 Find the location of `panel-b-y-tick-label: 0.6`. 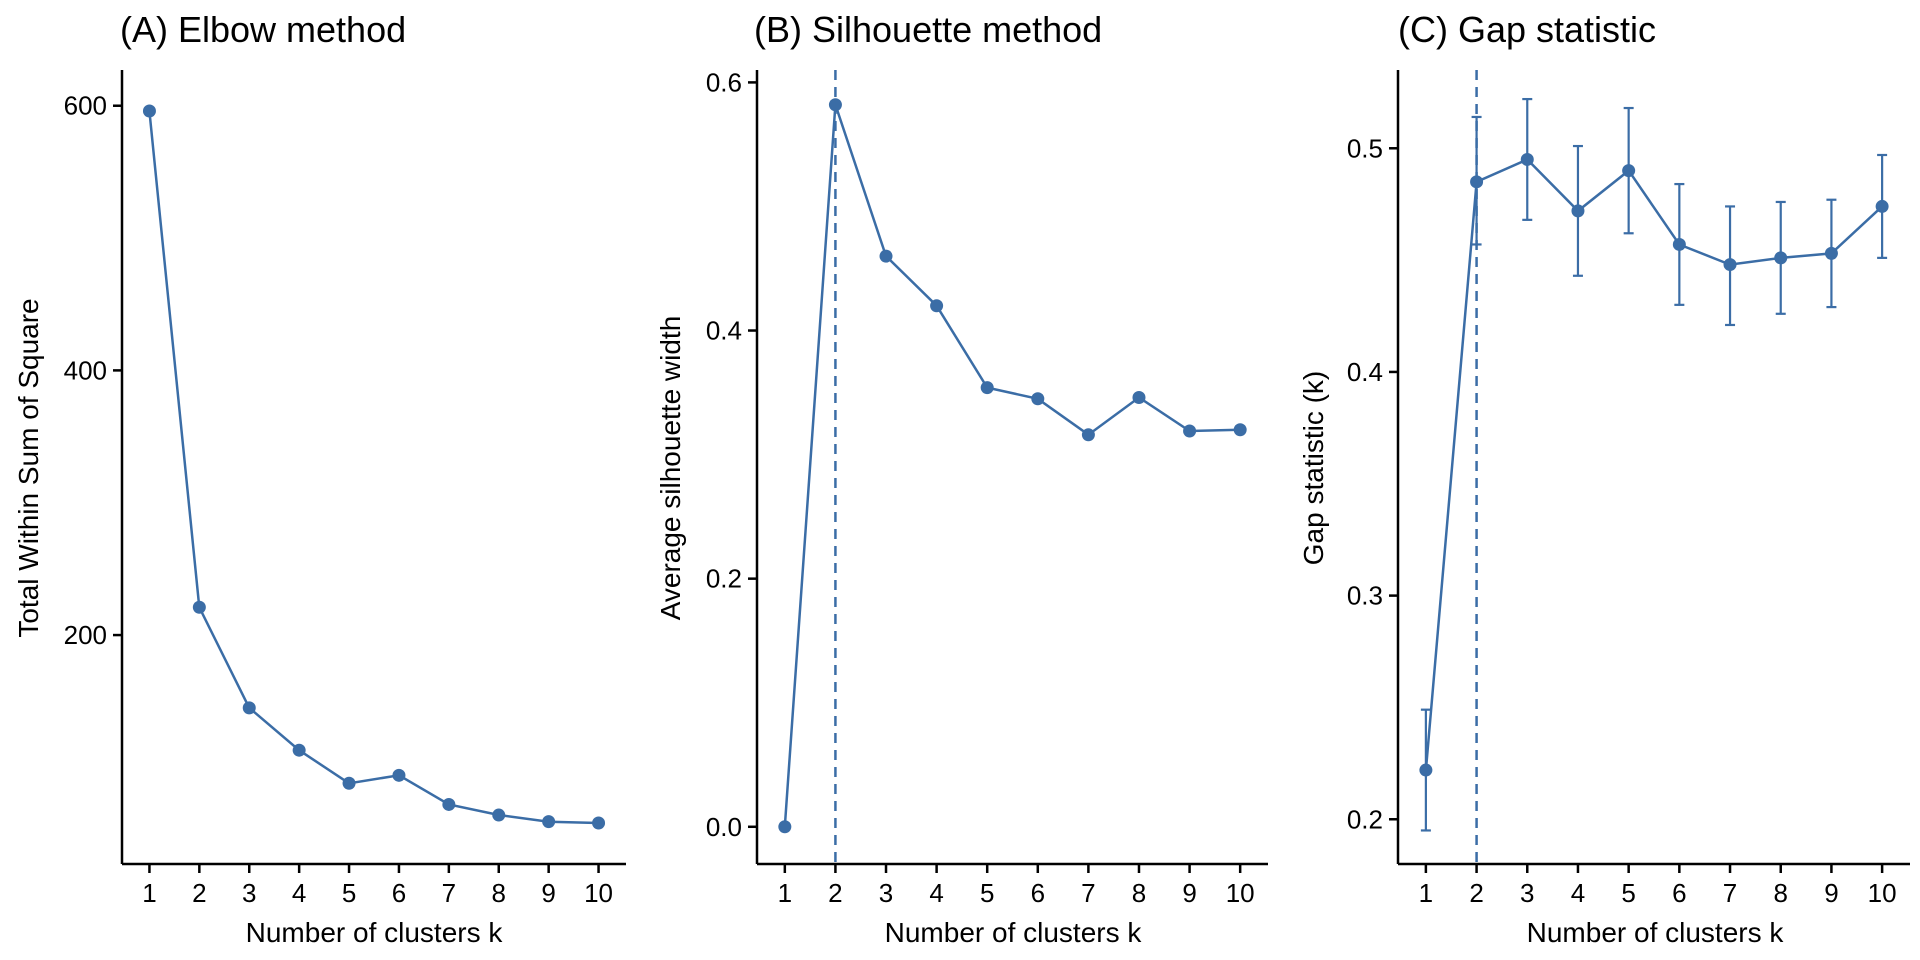

panel-b-y-tick-label: 0.6 is located at coordinates (724, 82).